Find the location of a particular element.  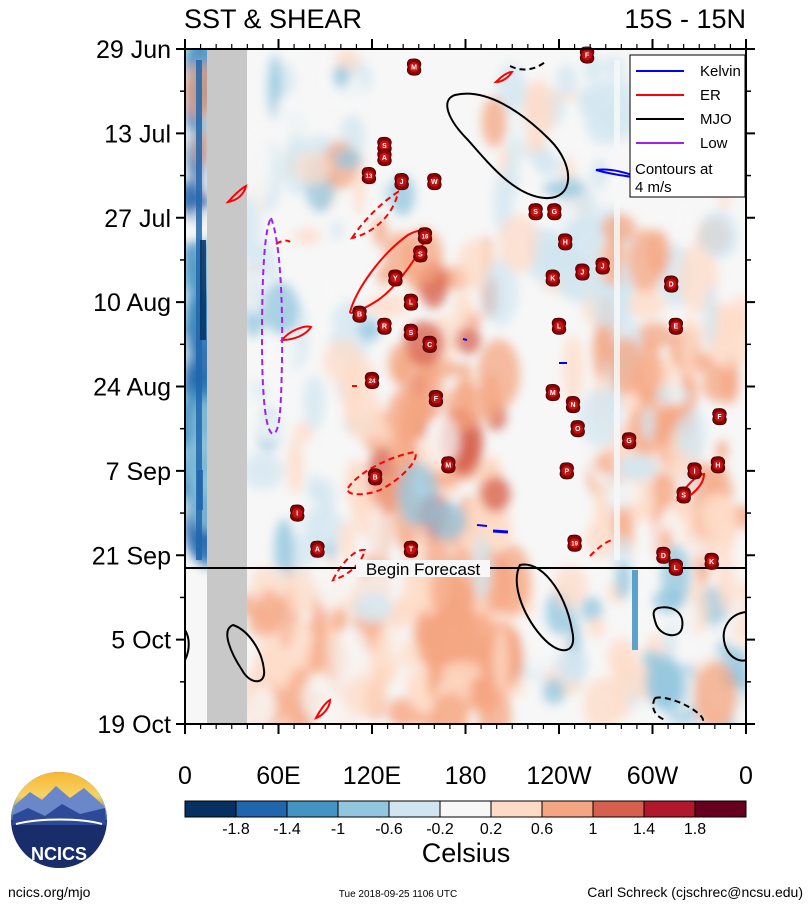

cyclone-label: P is located at coordinates (566, 471).